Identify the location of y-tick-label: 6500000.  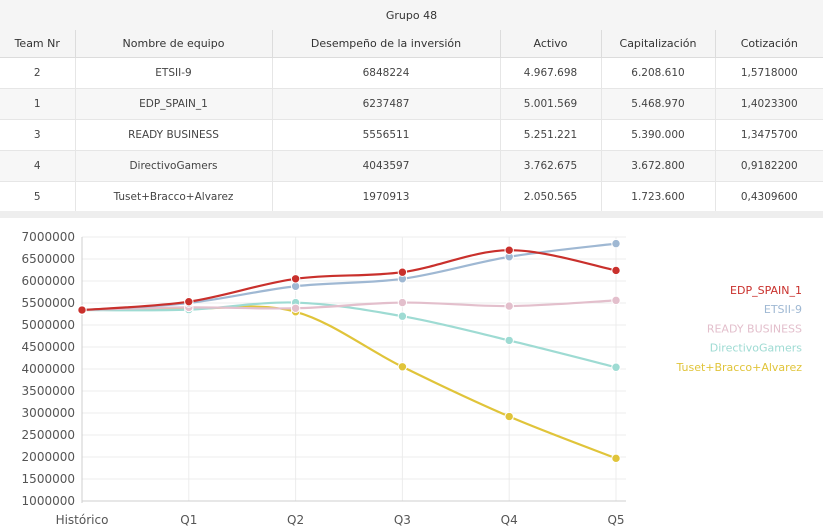
(48, 259).